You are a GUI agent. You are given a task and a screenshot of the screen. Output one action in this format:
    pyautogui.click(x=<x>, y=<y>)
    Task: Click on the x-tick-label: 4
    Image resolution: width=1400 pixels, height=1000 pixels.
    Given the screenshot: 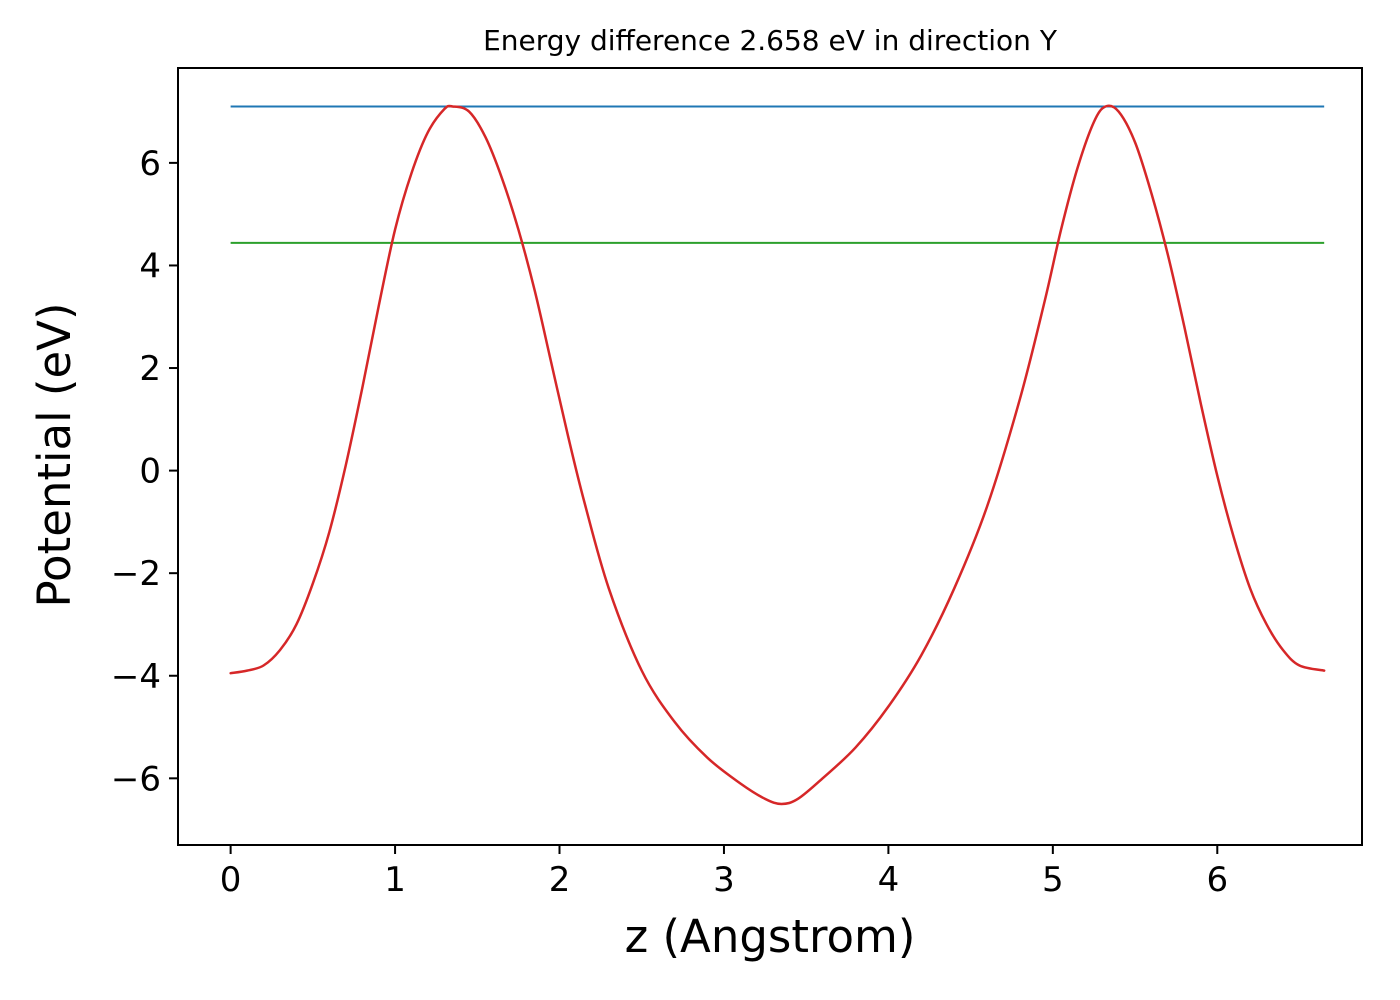 What is the action you would take?
    pyautogui.click(x=889, y=880)
    